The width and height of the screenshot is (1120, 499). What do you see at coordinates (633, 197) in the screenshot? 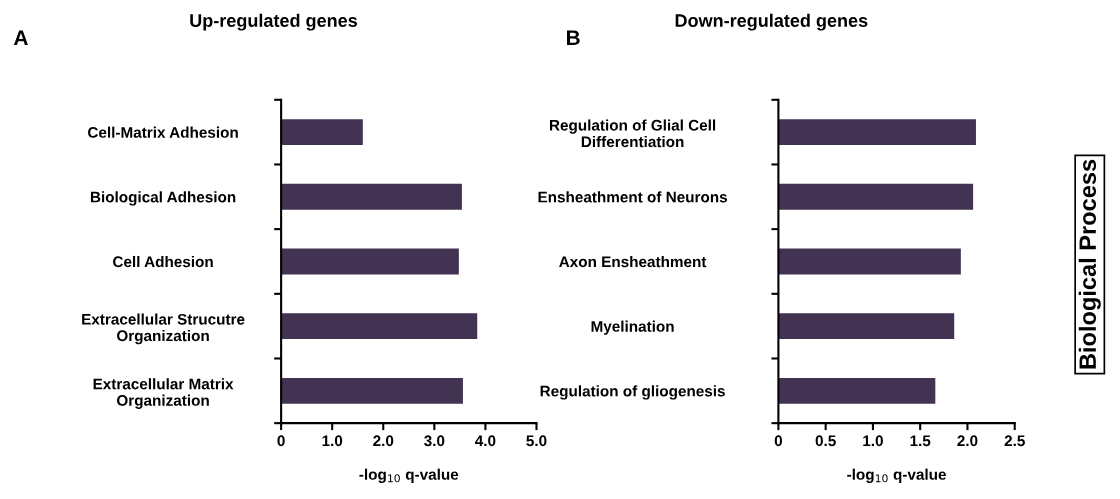
I see `y-tick-label: Ensheathment of Neurons` at bounding box center [633, 197].